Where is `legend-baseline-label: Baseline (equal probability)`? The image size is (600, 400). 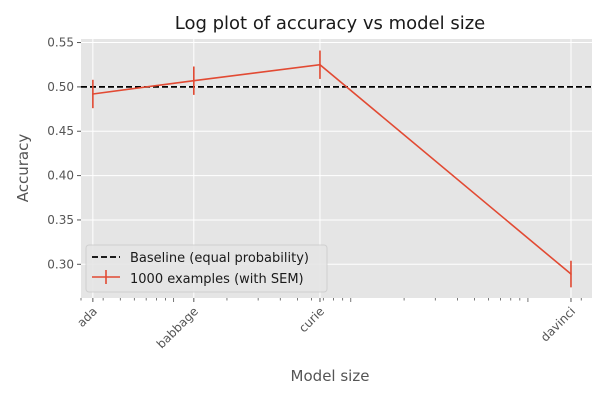 legend-baseline-label: Baseline (equal probability) is located at coordinates (219, 258).